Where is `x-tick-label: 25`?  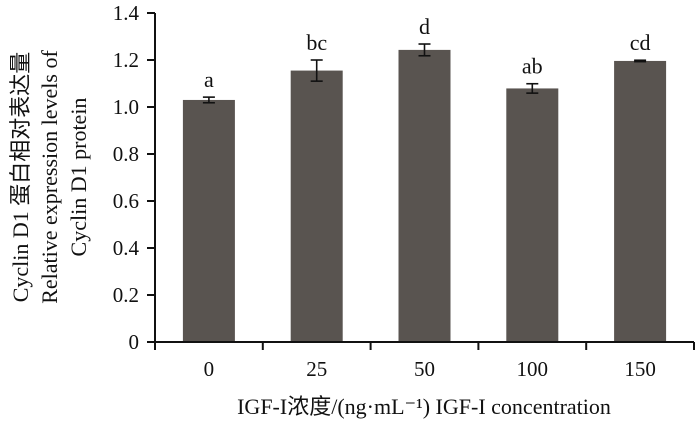
x-tick-label: 25 is located at coordinates (316, 369).